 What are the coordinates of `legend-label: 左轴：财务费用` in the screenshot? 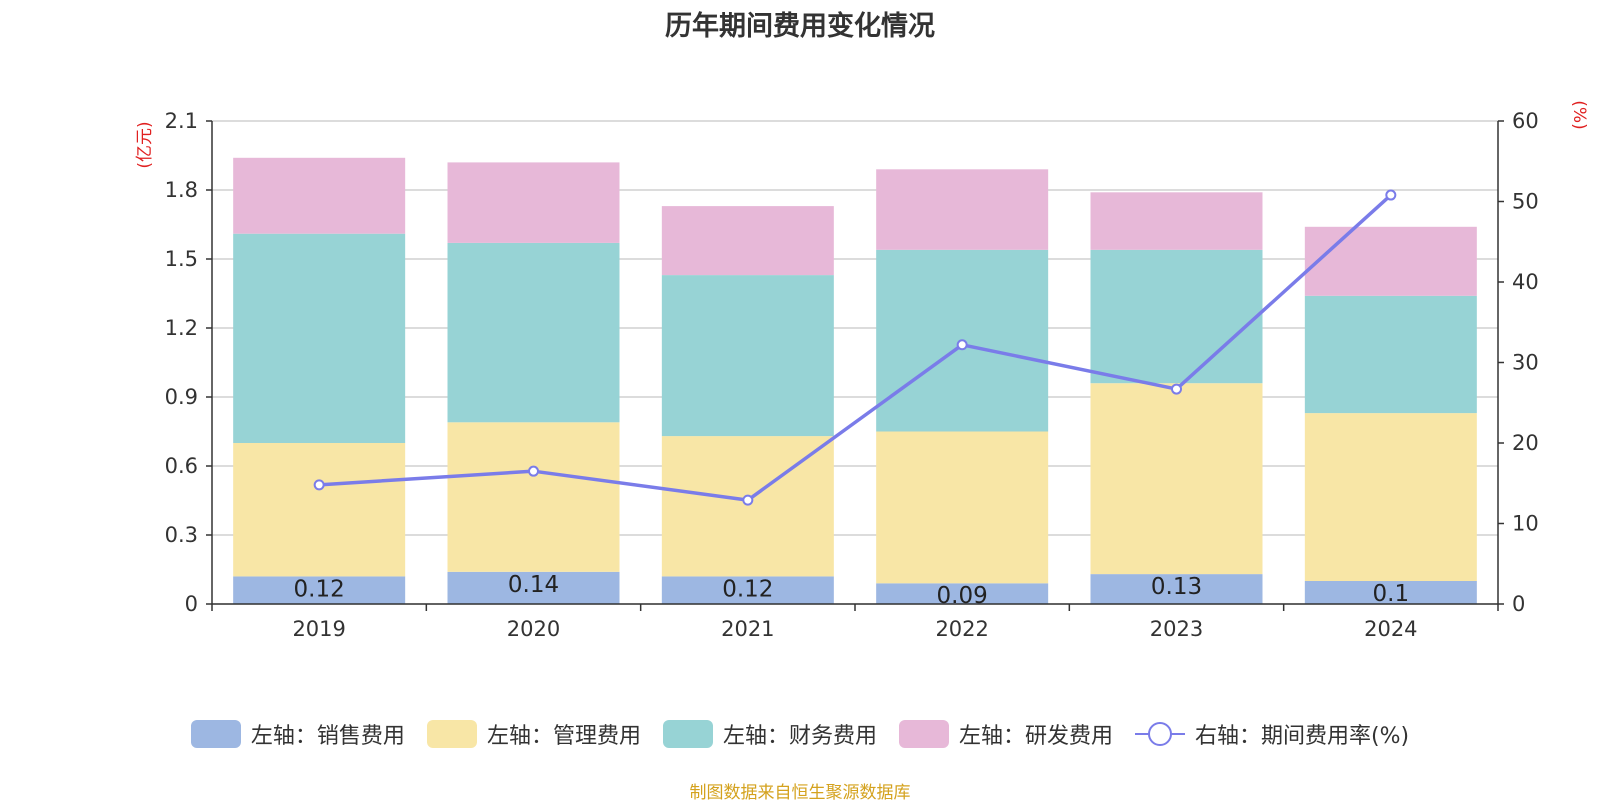 It's located at (799, 736).